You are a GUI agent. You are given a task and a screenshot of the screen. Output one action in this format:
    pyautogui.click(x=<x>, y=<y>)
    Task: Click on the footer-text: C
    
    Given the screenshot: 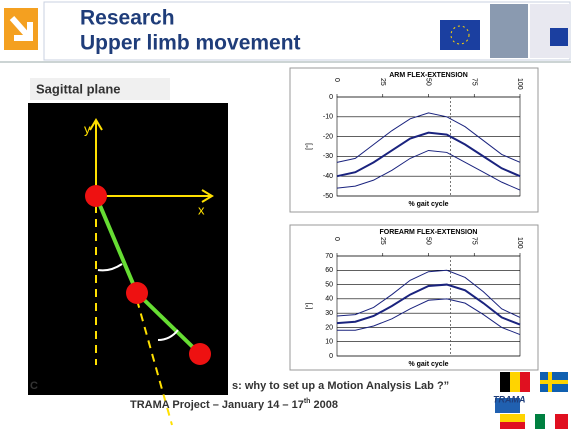 What is the action you would take?
    pyautogui.click(x=34, y=386)
    